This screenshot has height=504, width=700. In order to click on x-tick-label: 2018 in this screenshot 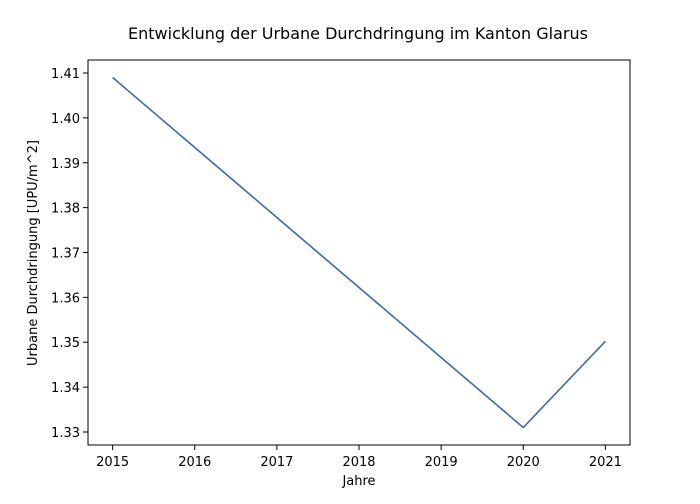, I will do `click(358, 462)`.